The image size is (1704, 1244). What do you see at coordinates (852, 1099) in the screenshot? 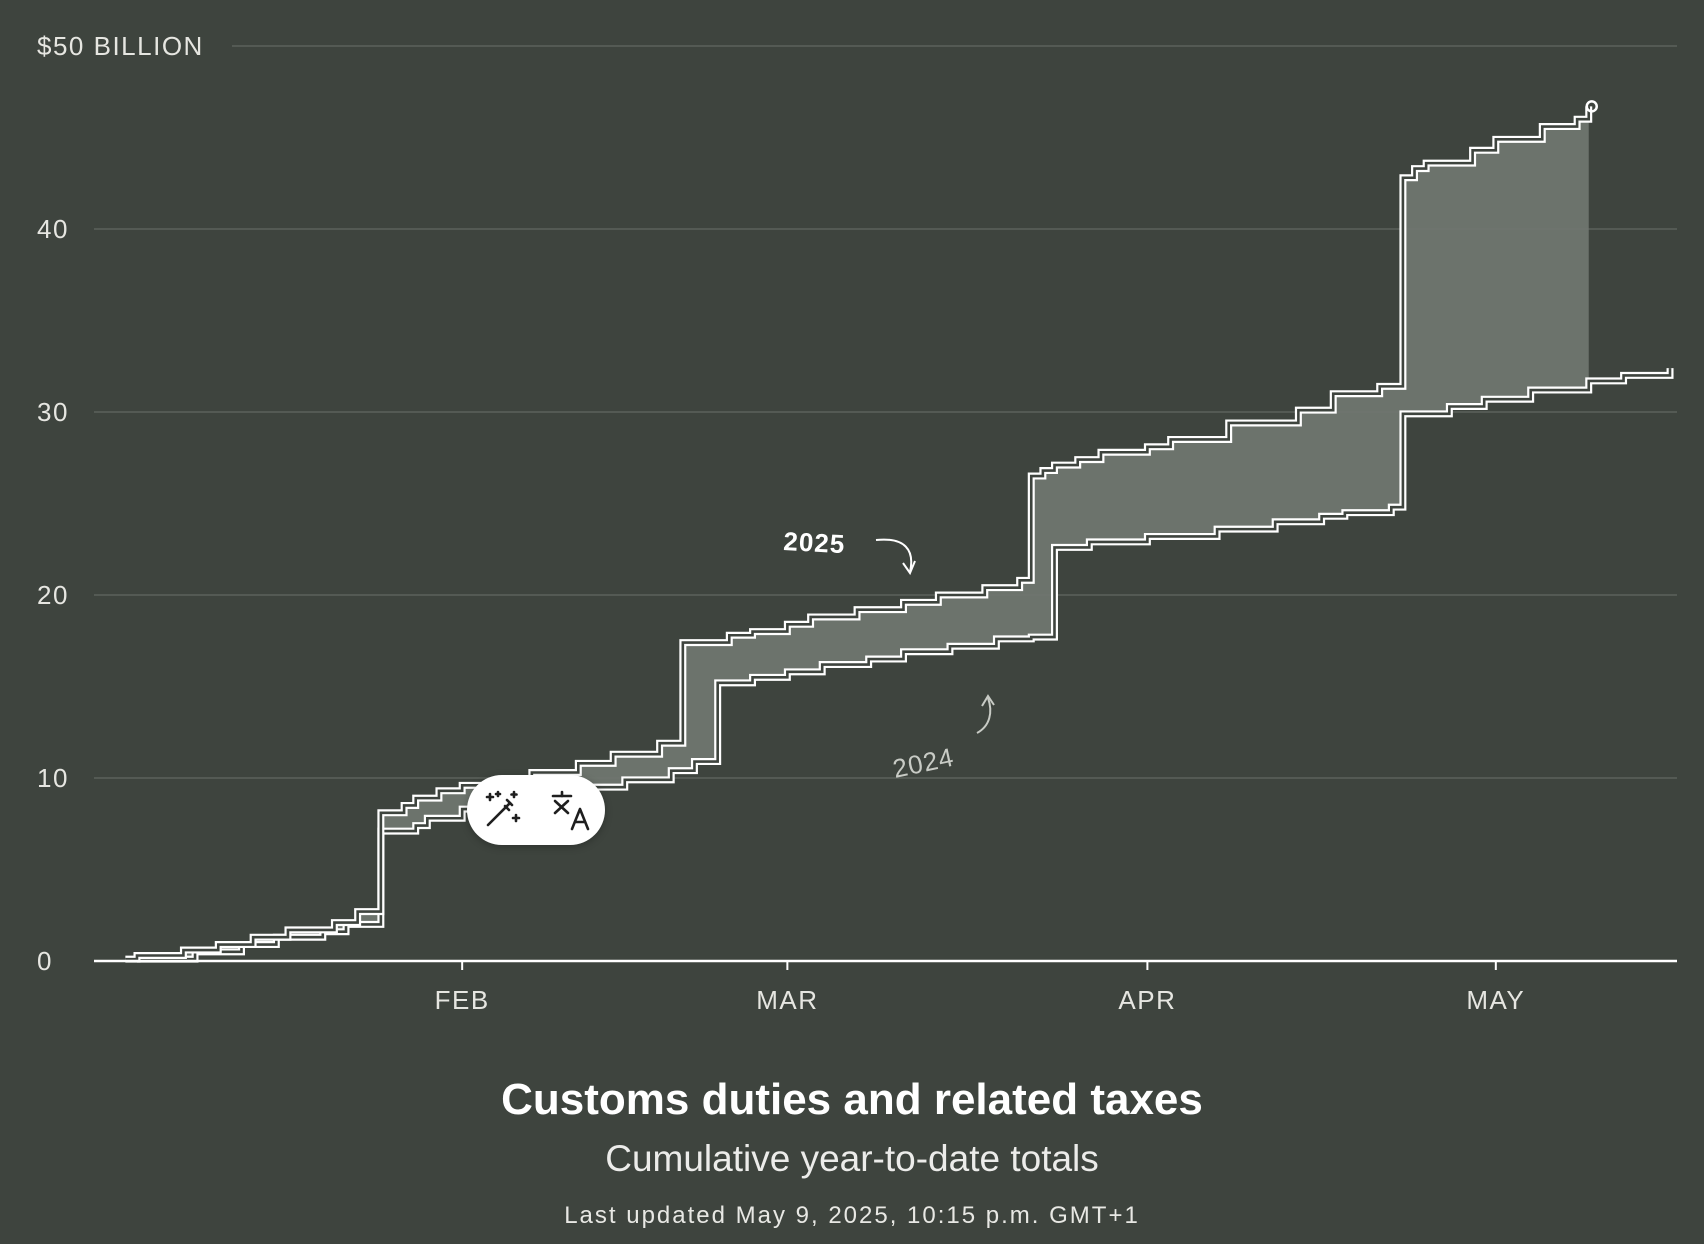
I see `chart-title: Customs duties and related taxes` at bounding box center [852, 1099].